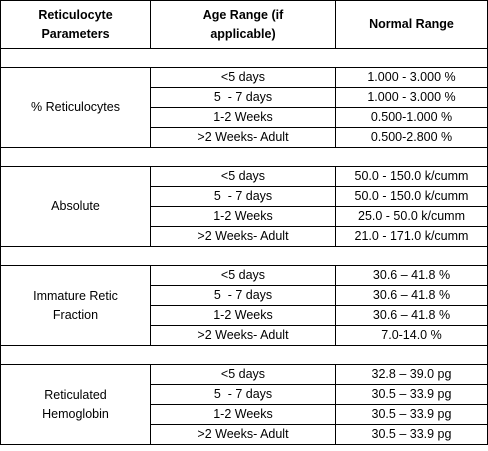 Image resolution: width=488 pixels, height=451 pixels. Describe the element at coordinates (75, 413) in the screenshot. I see `text-line: Hemoglobin` at that location.